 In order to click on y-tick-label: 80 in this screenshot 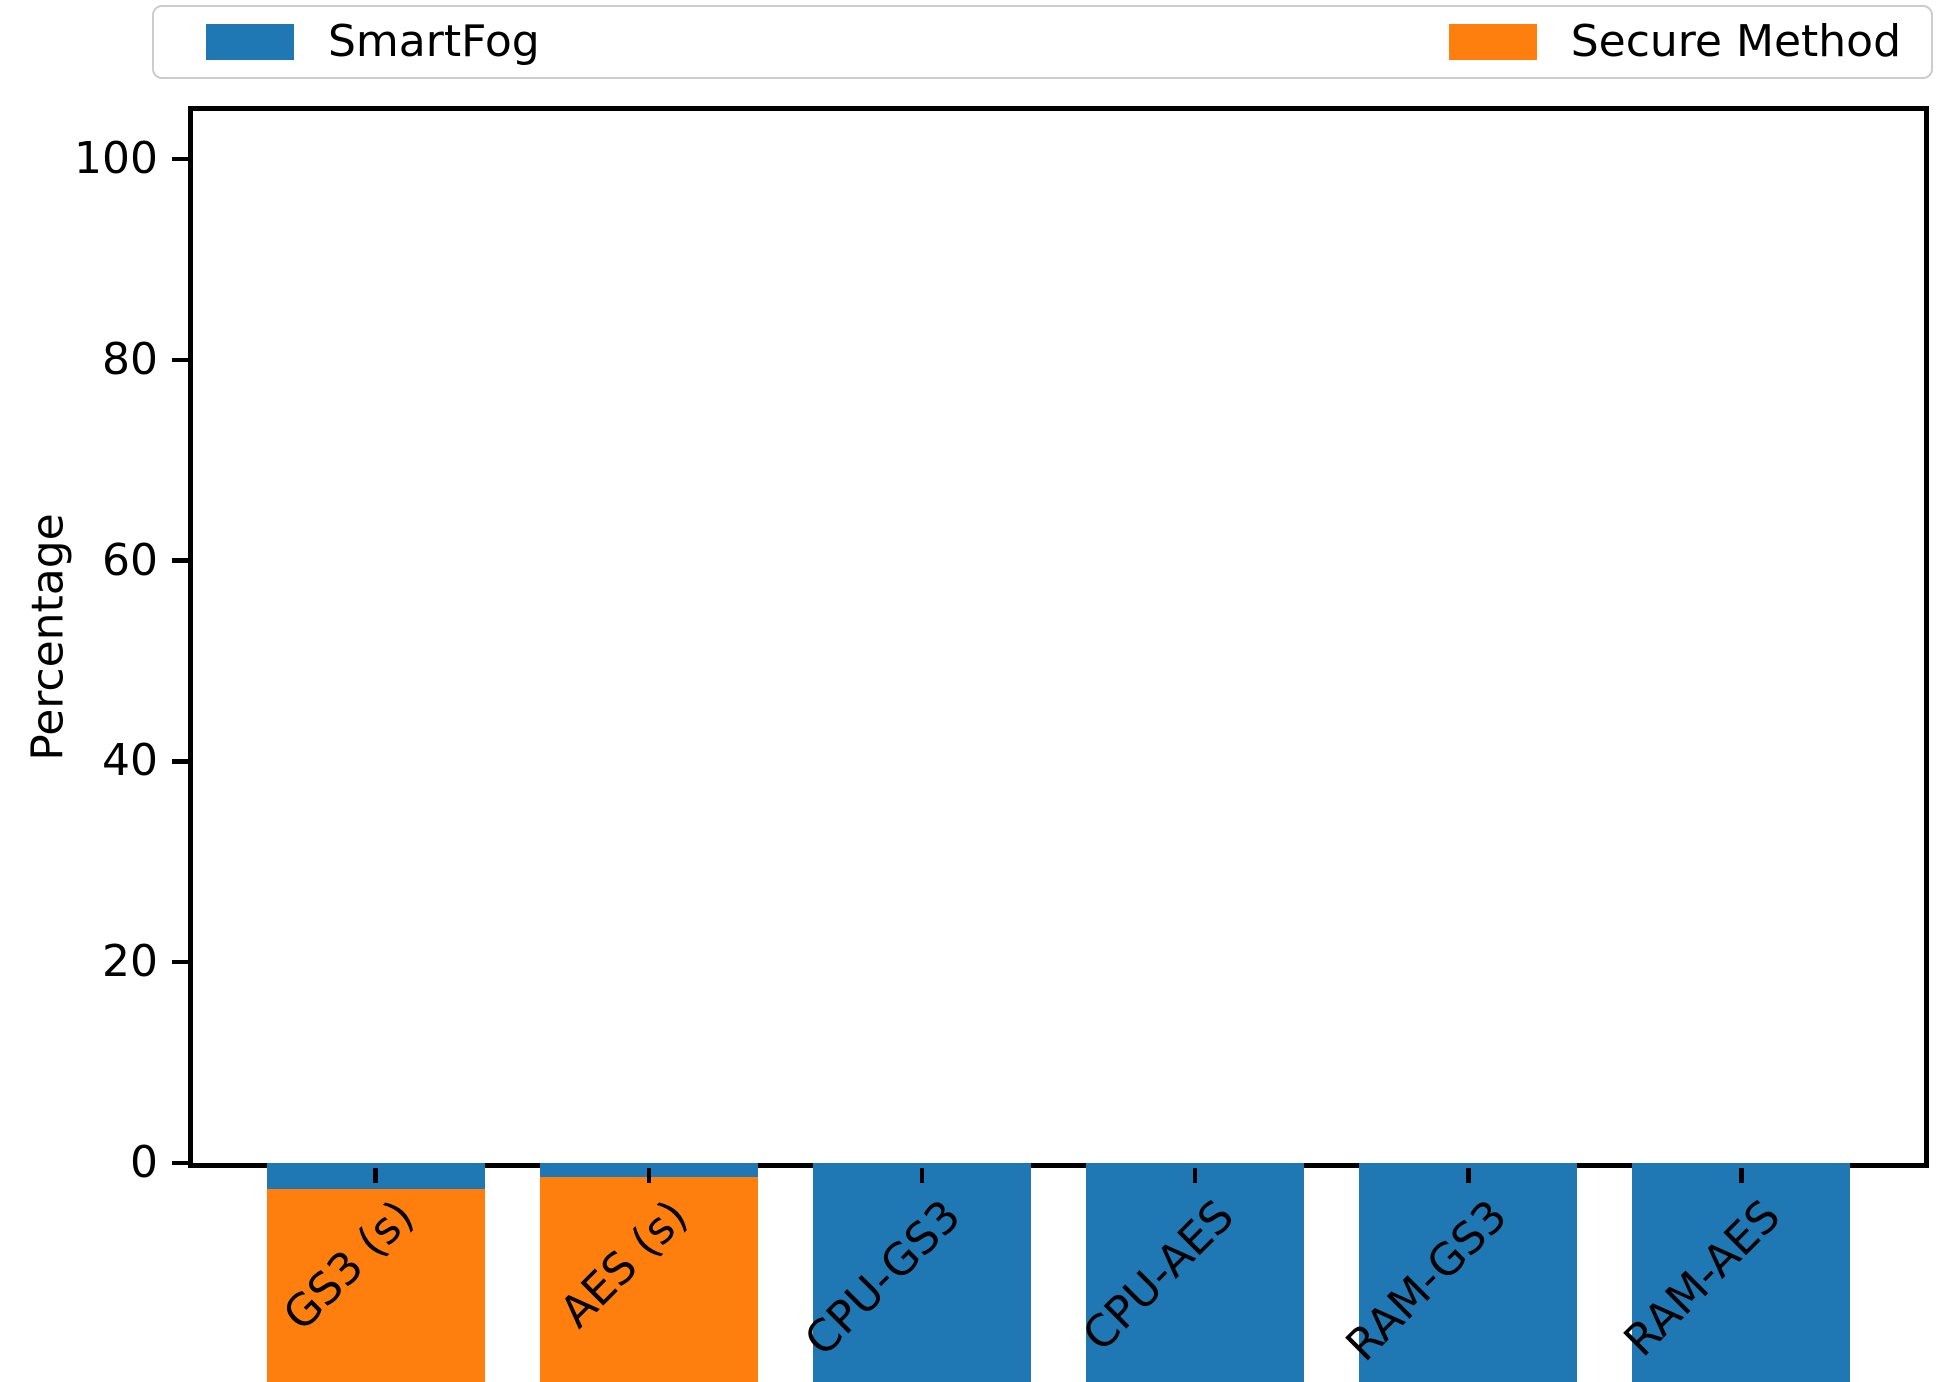, I will do `click(130, 359)`.